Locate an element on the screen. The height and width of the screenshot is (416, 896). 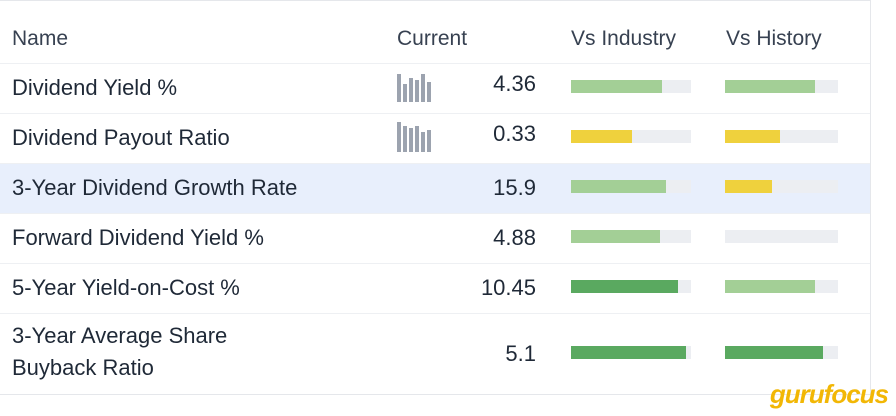
col-current: Current is located at coordinates (432, 38).